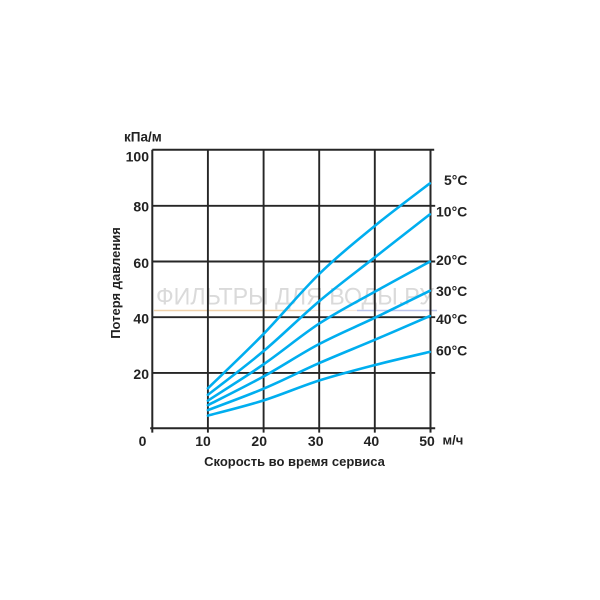  I want to click on svg-text: 50, so click(427, 441).